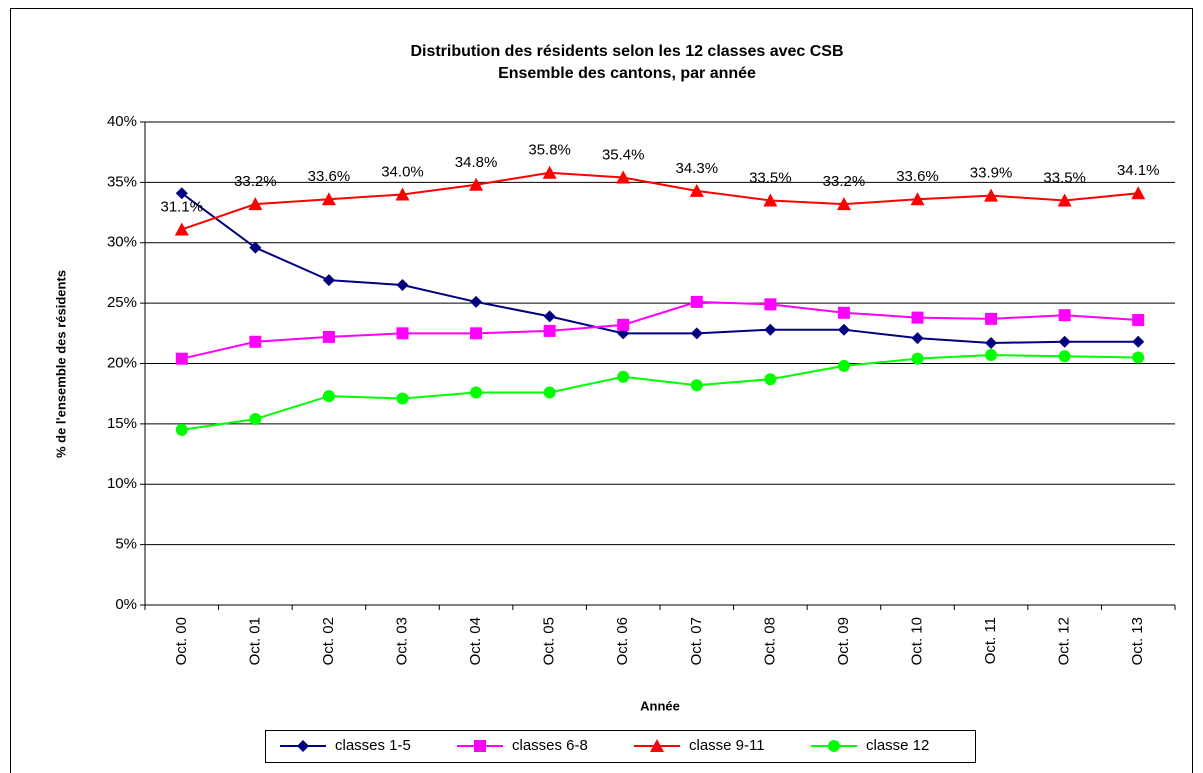  Describe the element at coordinates (991, 173) in the screenshot. I see `data-label: 33.9%` at that location.